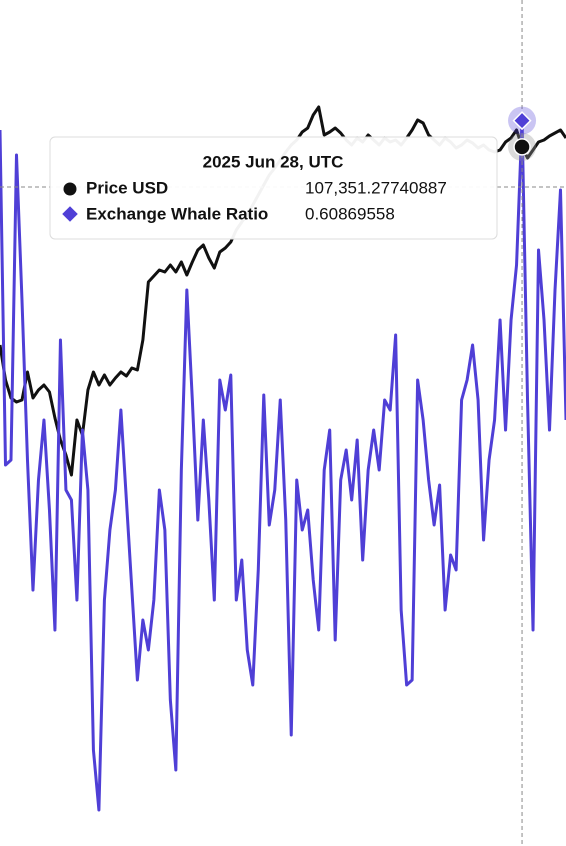 The height and width of the screenshot is (846, 566). I want to click on tooltip-box, so click(273, 188).